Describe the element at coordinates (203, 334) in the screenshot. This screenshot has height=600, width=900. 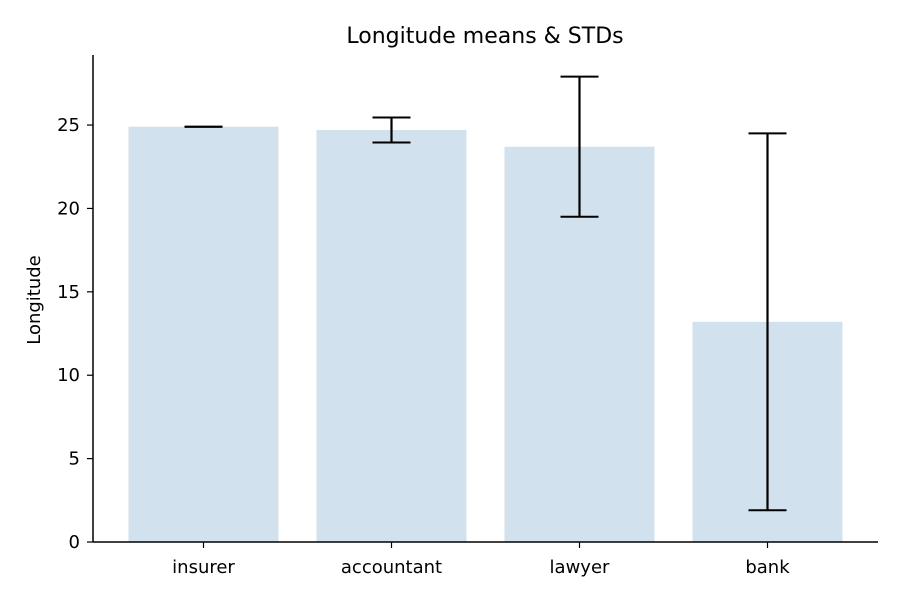
I see `bar-insurer` at that location.